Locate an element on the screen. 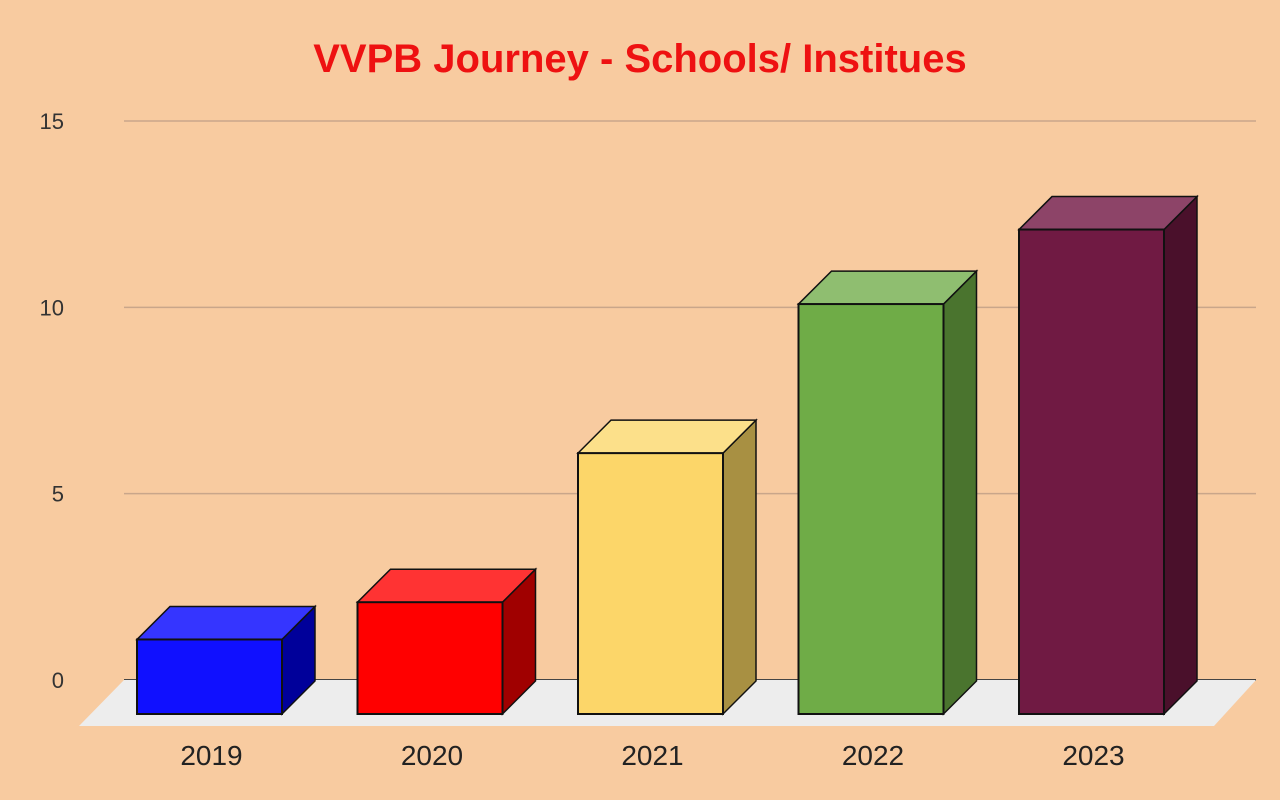 The image size is (1280, 800). x-tick-label: 2019 is located at coordinates (211, 755).